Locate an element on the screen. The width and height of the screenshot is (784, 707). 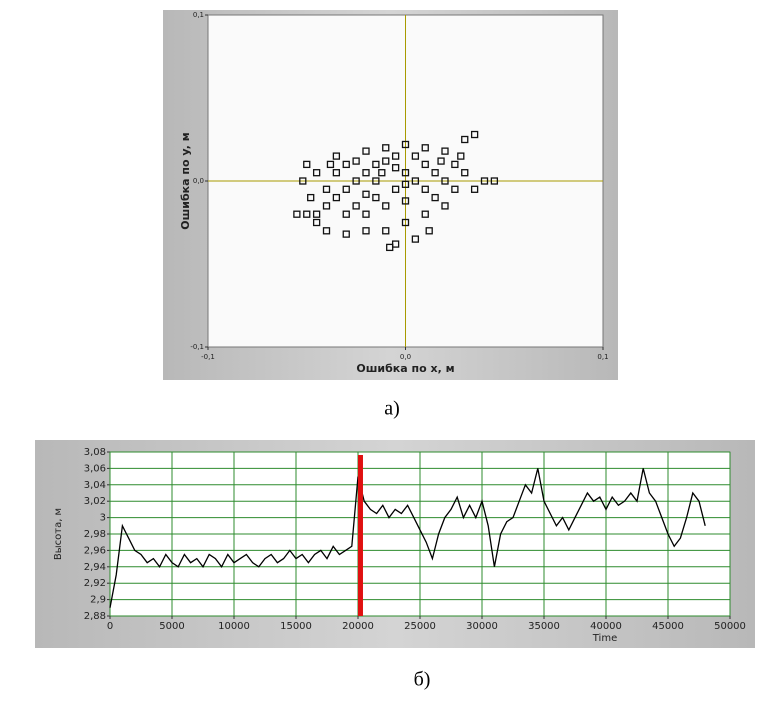
x-tick-label: 40000 is located at coordinates (606, 626).